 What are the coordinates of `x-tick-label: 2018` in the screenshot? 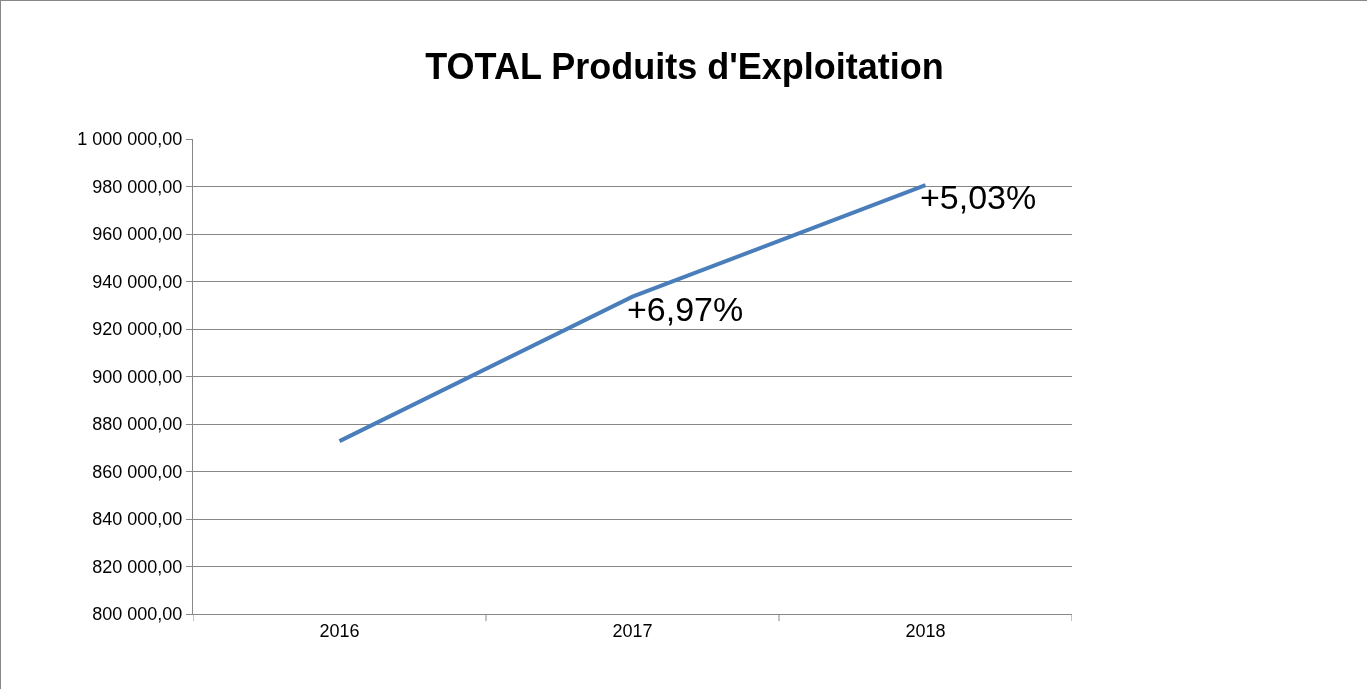 It's located at (925, 630).